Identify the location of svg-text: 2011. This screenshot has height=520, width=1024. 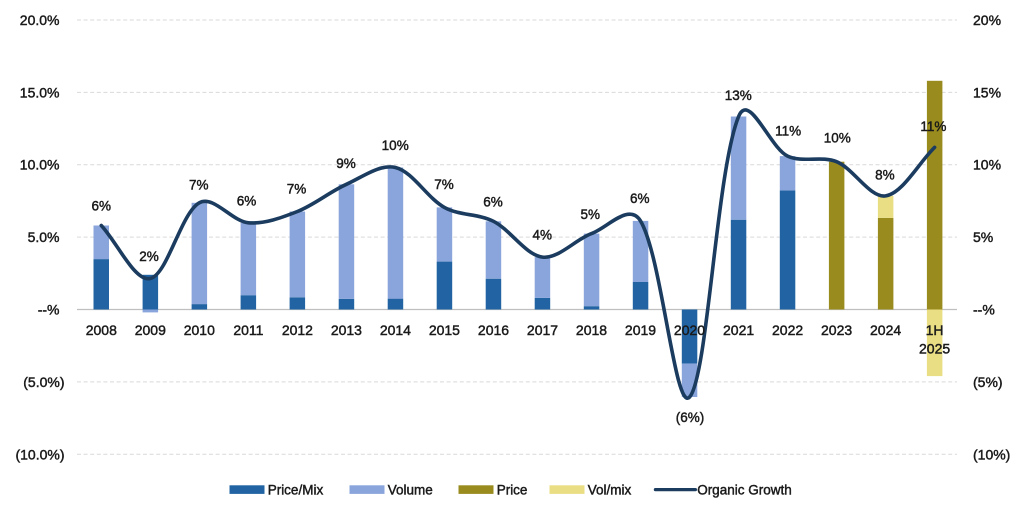
(248, 330).